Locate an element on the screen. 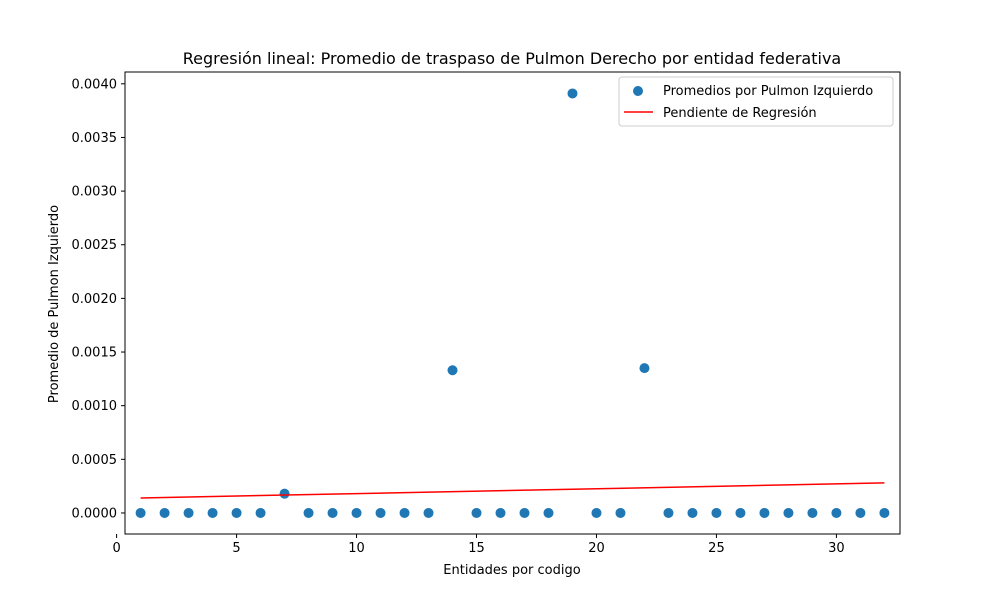  x-tick-label: 5 is located at coordinates (236, 548).